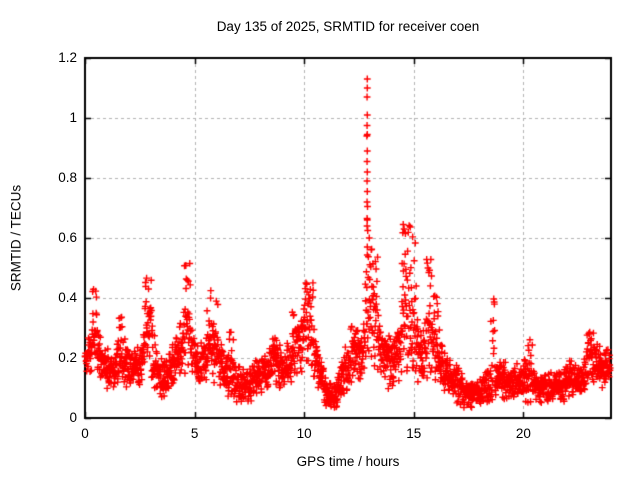  Describe the element at coordinates (67, 357) in the screenshot. I see `y-tick-label: 0.2` at that location.